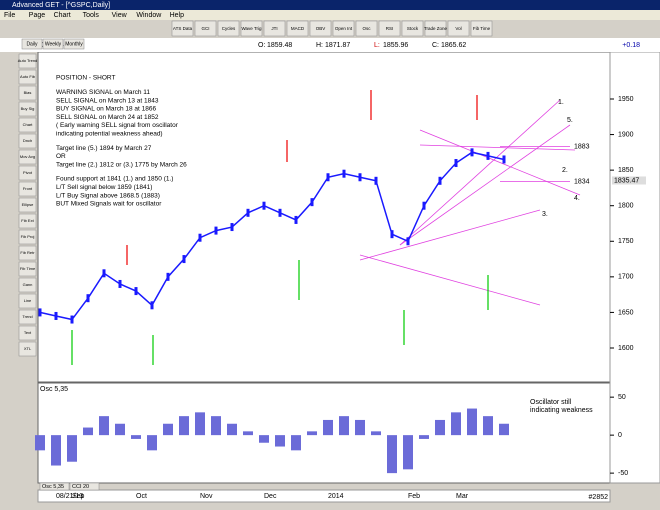 The width and height of the screenshot is (660, 510). What do you see at coordinates (104, 148) in the screenshot?
I see `note-line: Target line (5.) 1894 by March 27` at bounding box center [104, 148].